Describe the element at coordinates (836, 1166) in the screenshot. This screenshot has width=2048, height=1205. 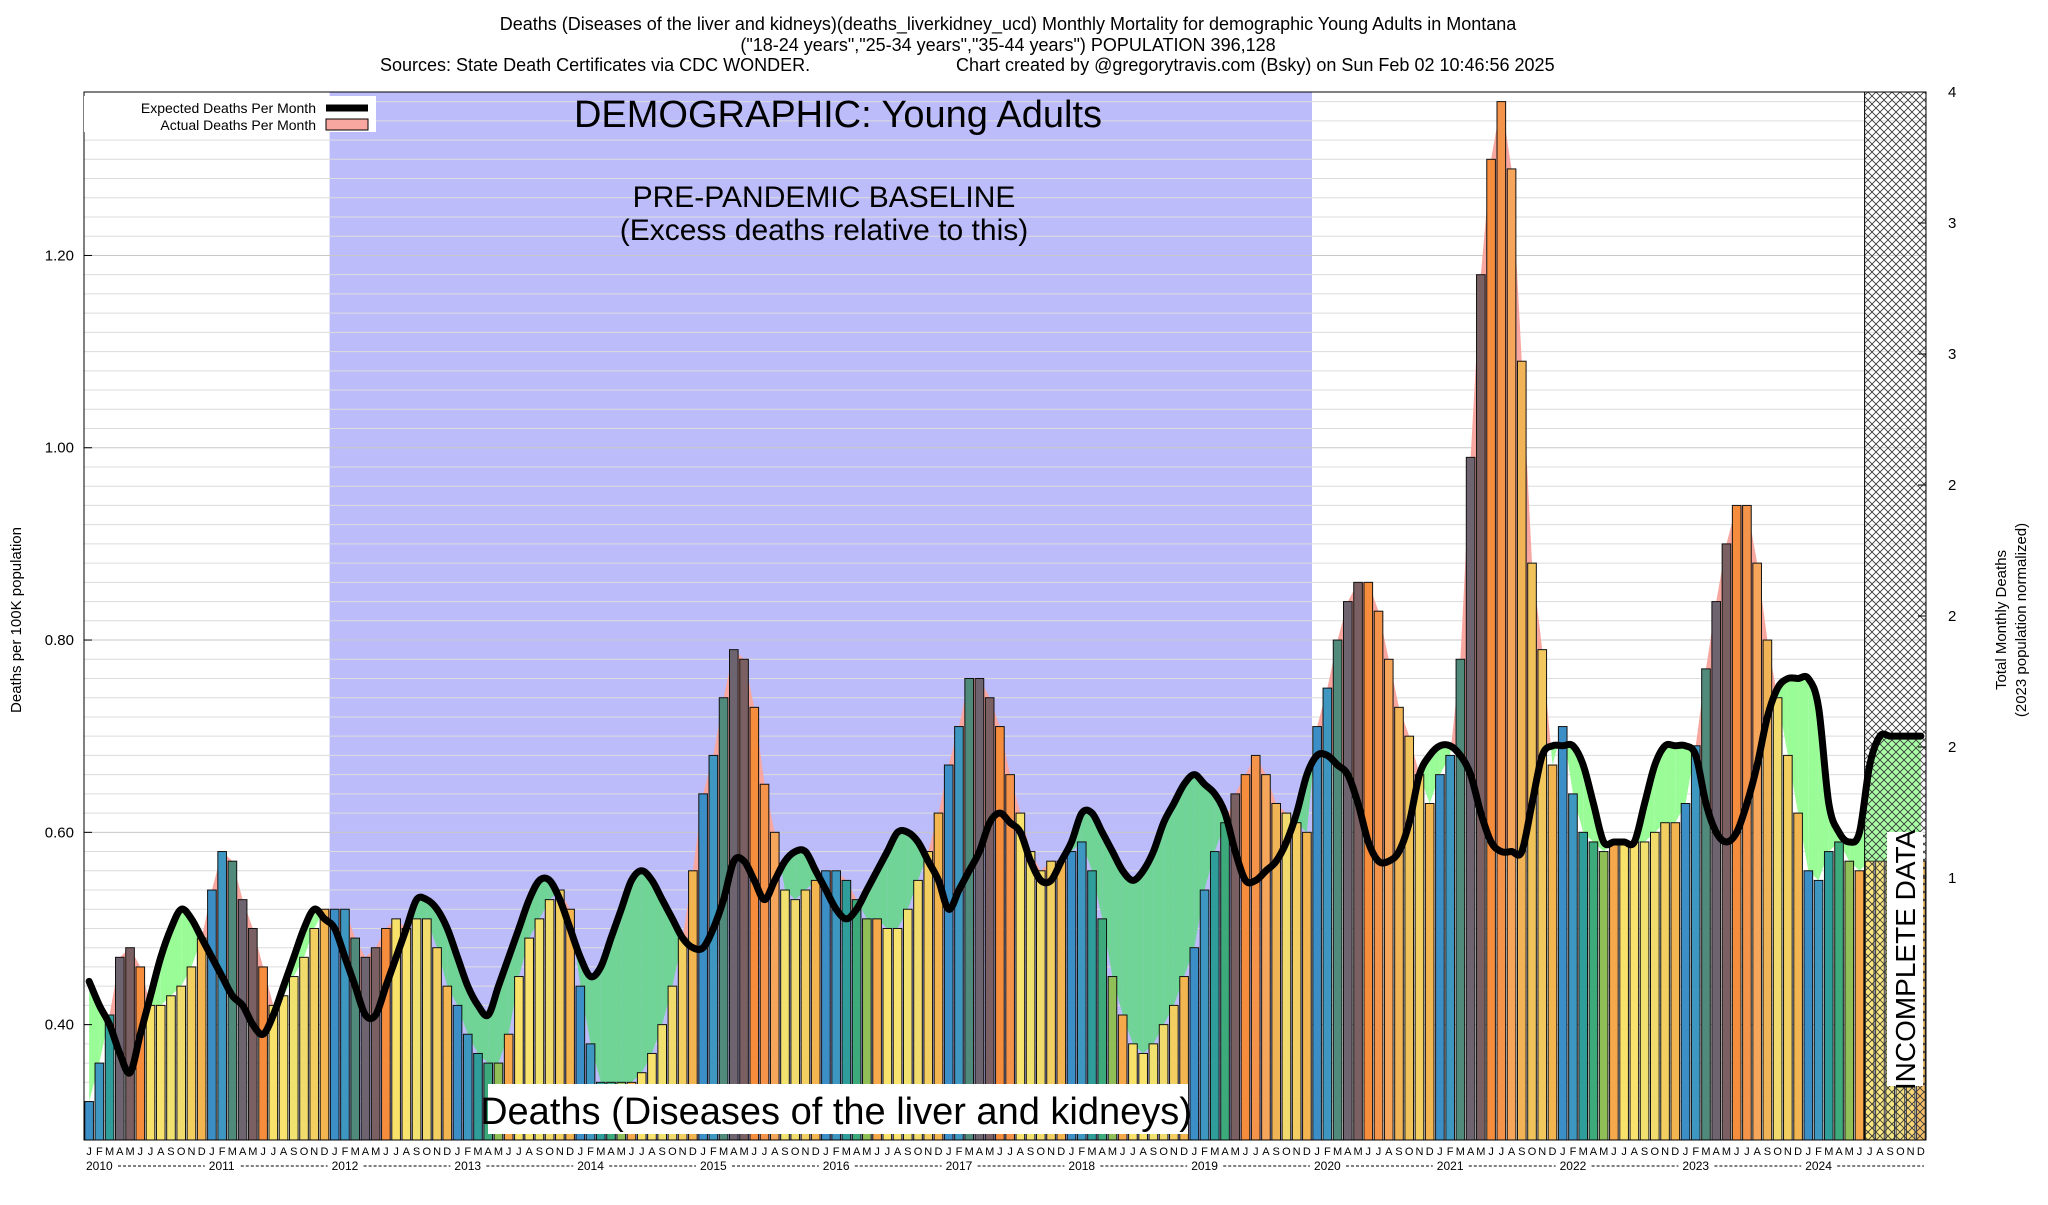
I see `x-year-label: 2016` at that location.